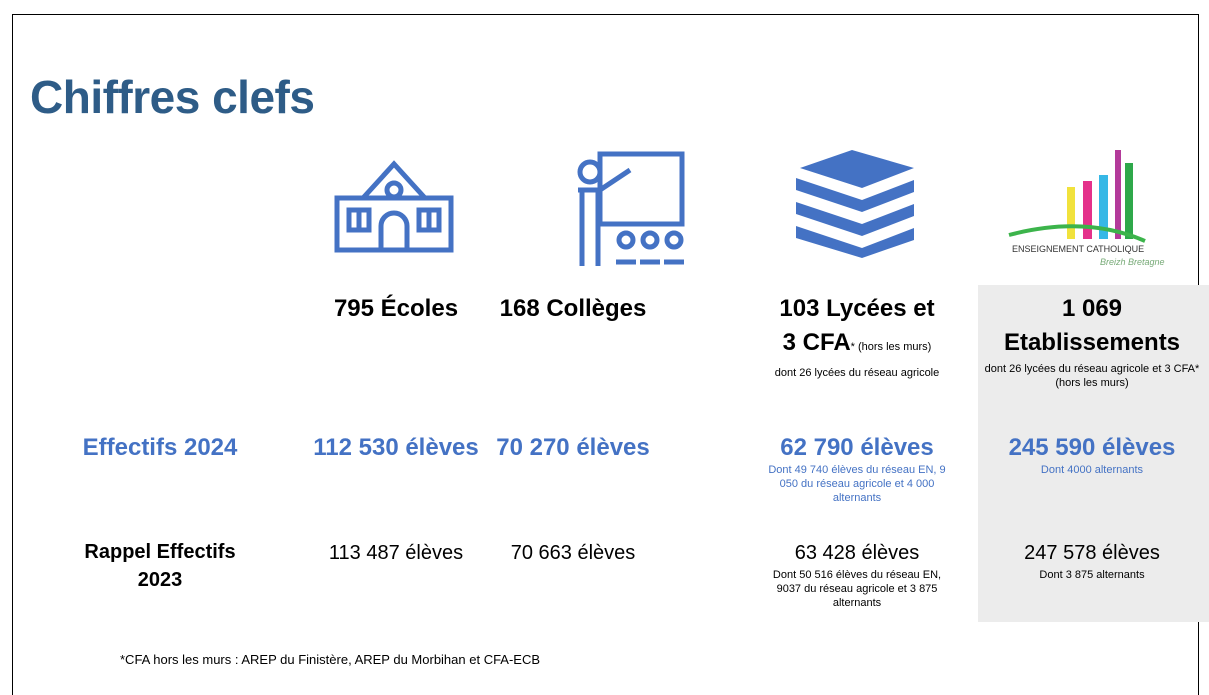  I want to click on heading-line: 1 069, so click(1092, 309).